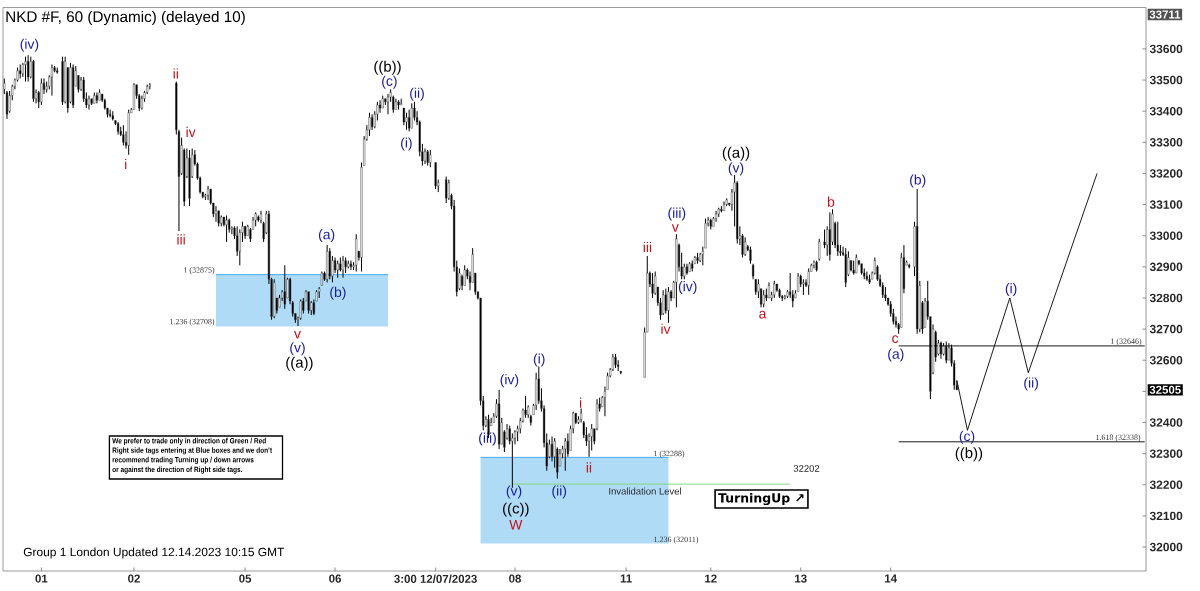  What do you see at coordinates (895, 339) in the screenshot?
I see `annotation: c` at bounding box center [895, 339].